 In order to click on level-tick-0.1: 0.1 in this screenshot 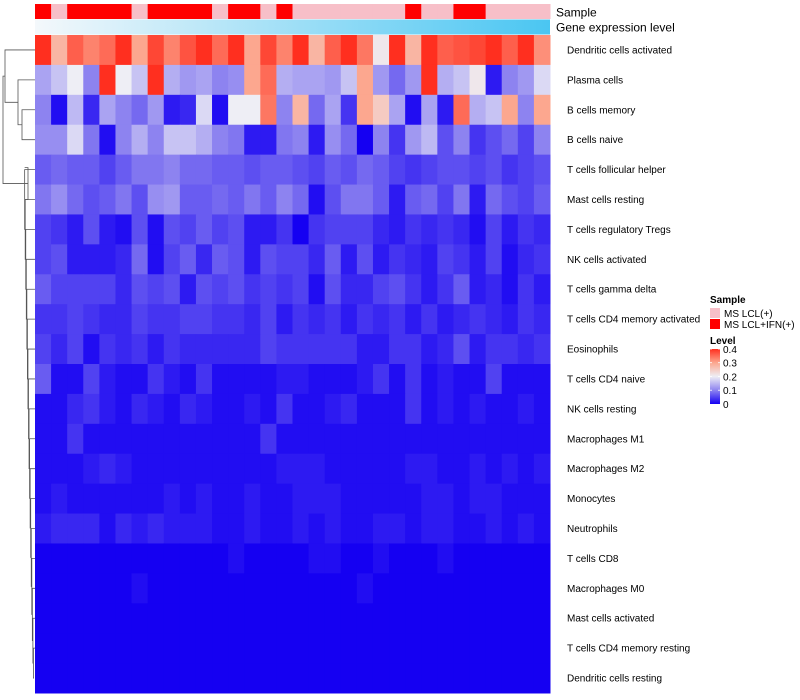, I will do `click(730, 391)`.